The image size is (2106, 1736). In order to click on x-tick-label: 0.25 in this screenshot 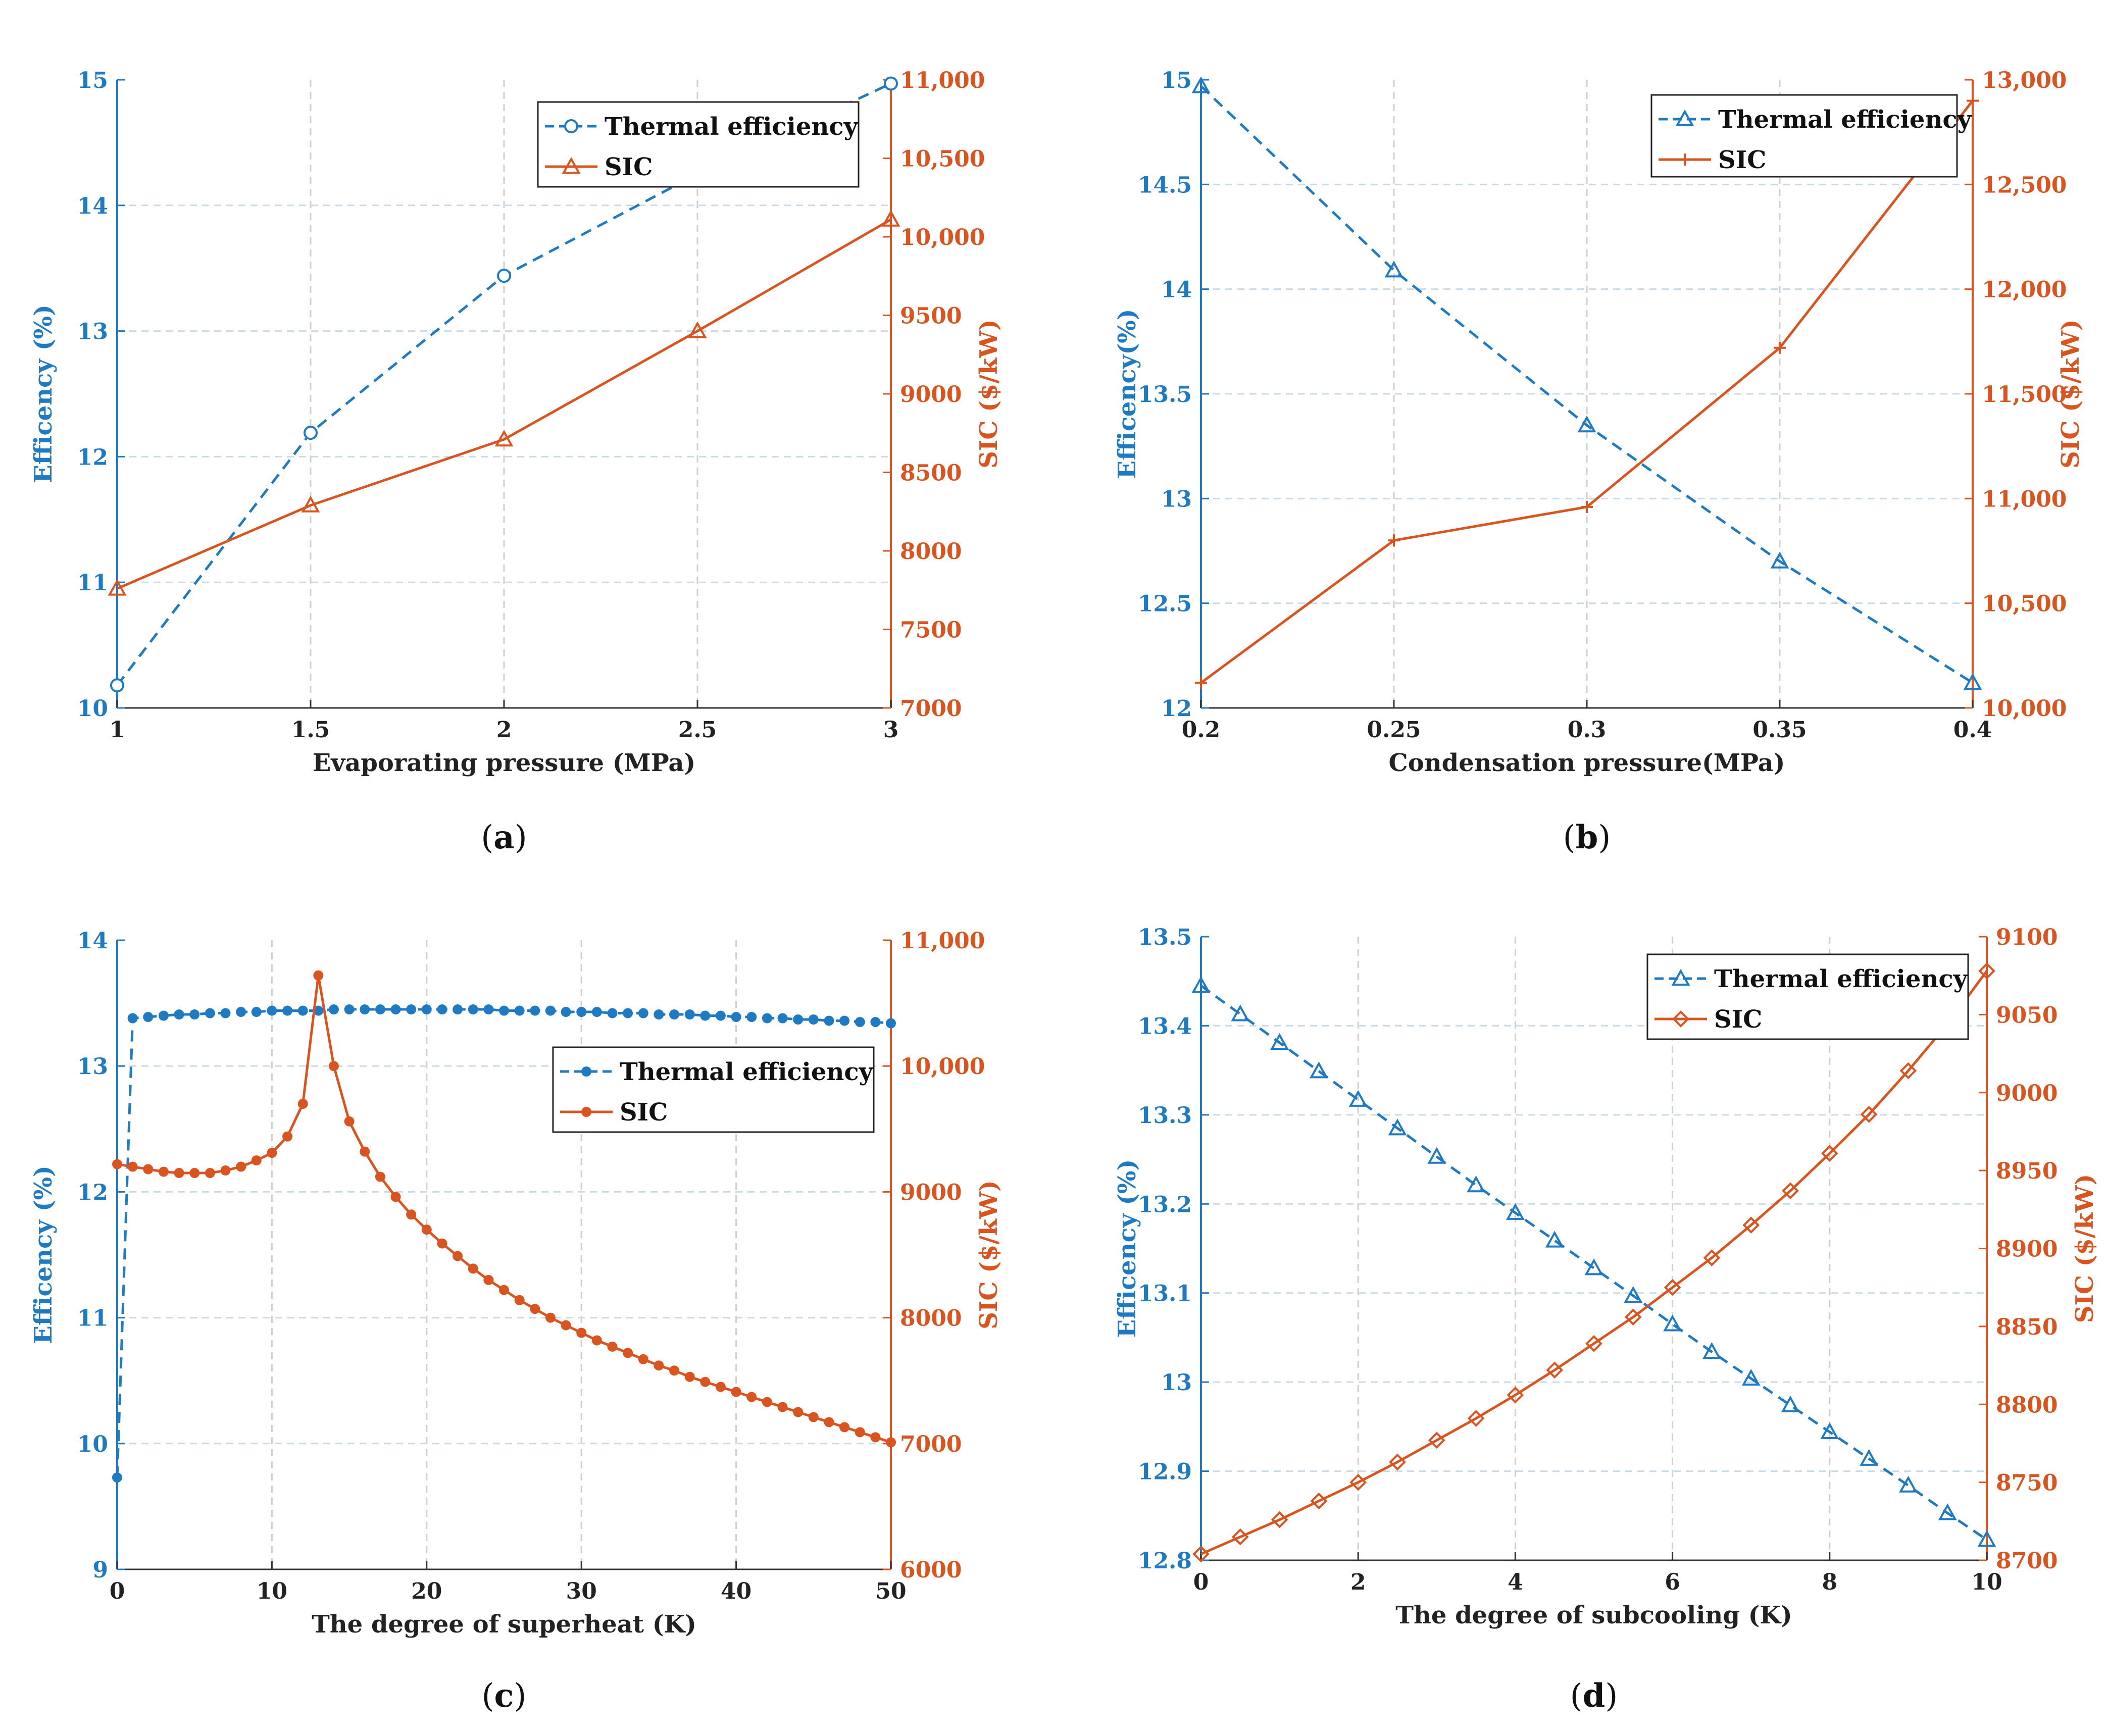, I will do `click(1394, 730)`.